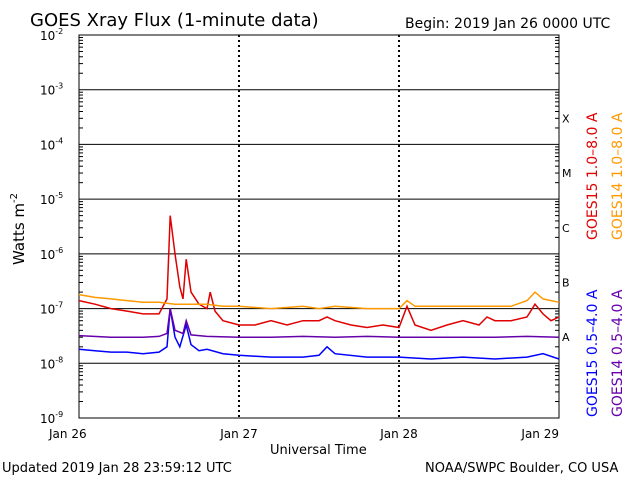  Describe the element at coordinates (566, 282) in the screenshot. I see `flare-class-label: B` at that location.